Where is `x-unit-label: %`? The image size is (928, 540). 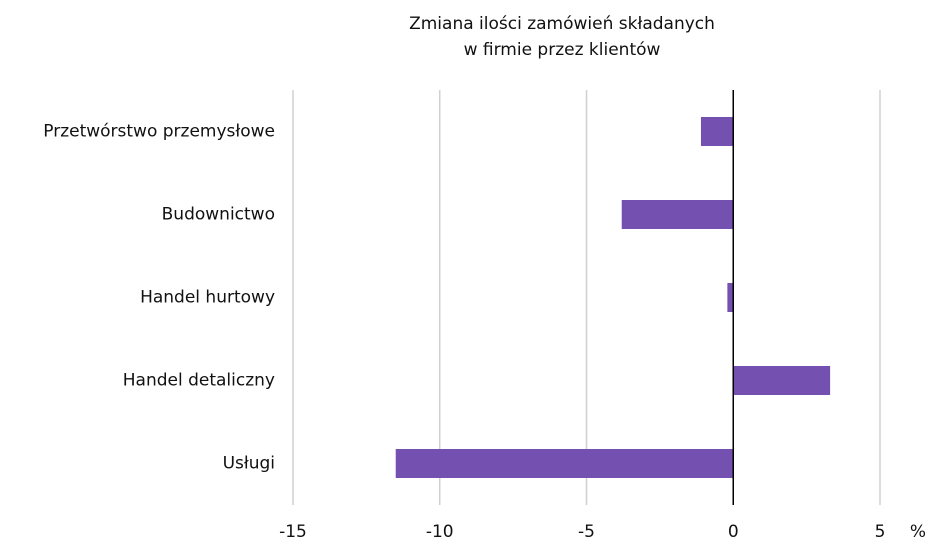 x-unit-label: % is located at coordinates (918, 531).